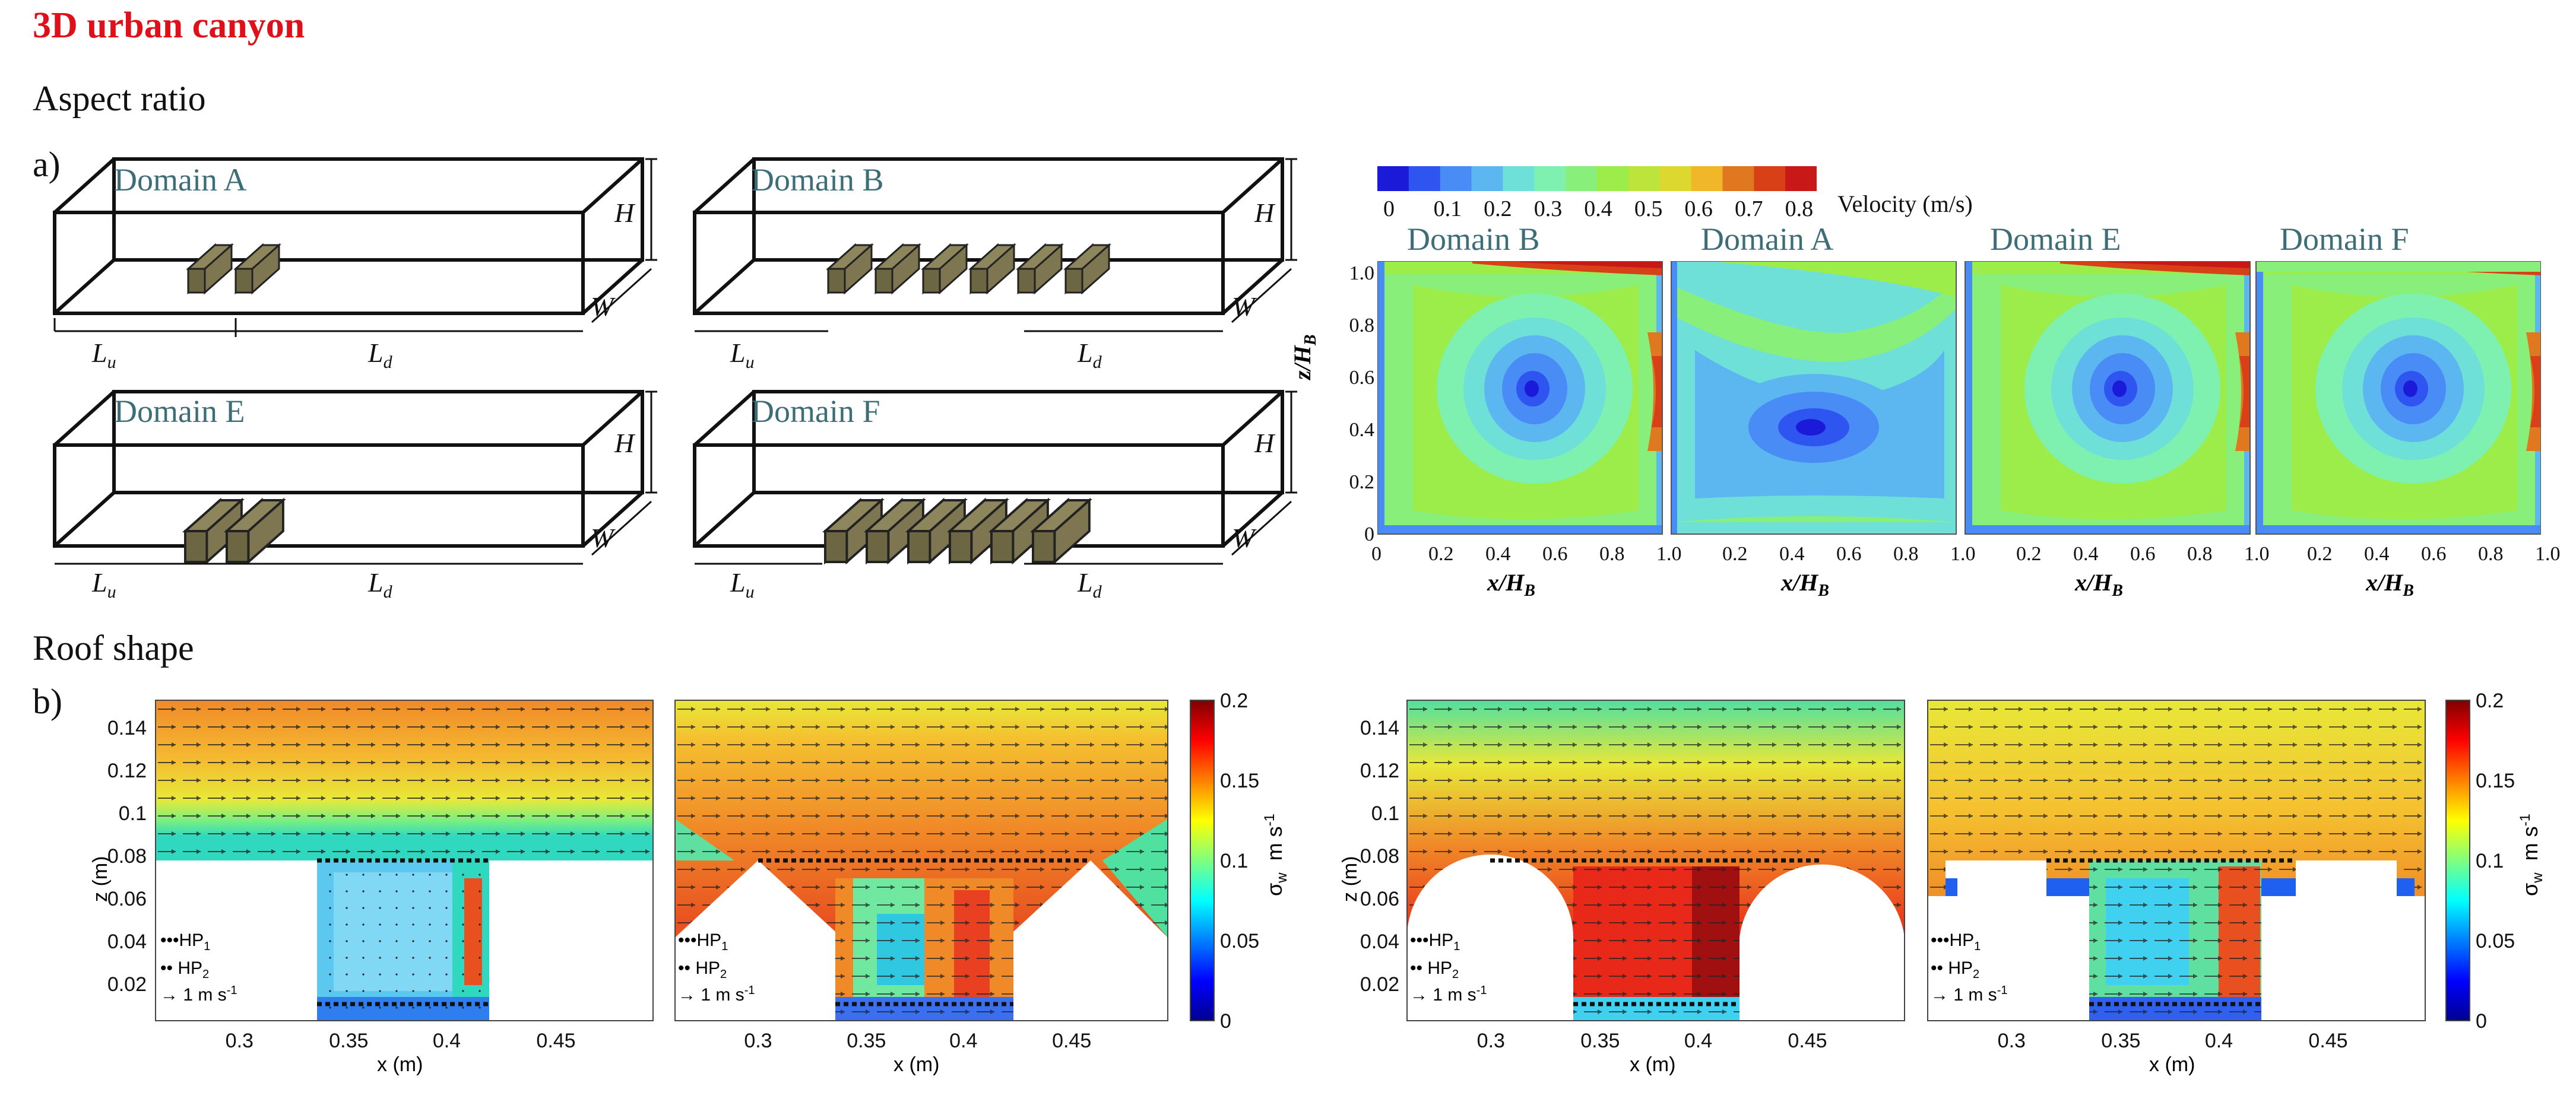 The width and height of the screenshot is (2576, 1102). Describe the element at coordinates (405, 860) in the screenshot. I see `sigma-plot-flat` at that location.